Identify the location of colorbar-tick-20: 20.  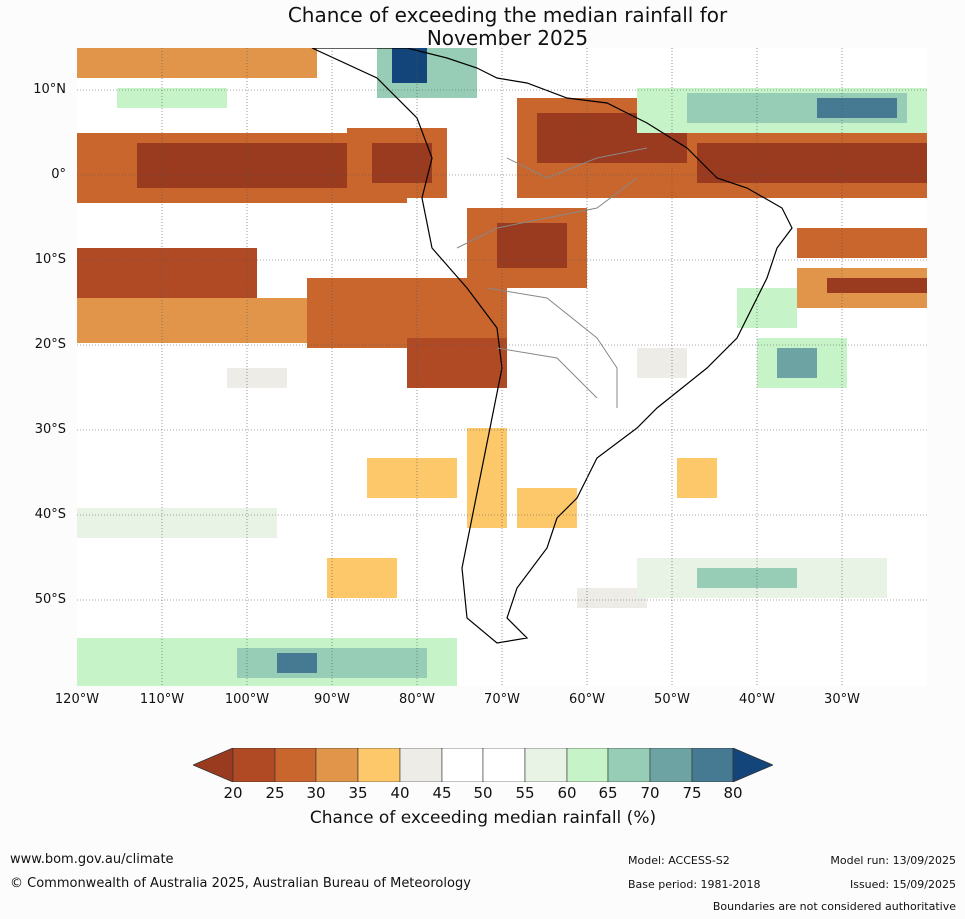
(233, 793).